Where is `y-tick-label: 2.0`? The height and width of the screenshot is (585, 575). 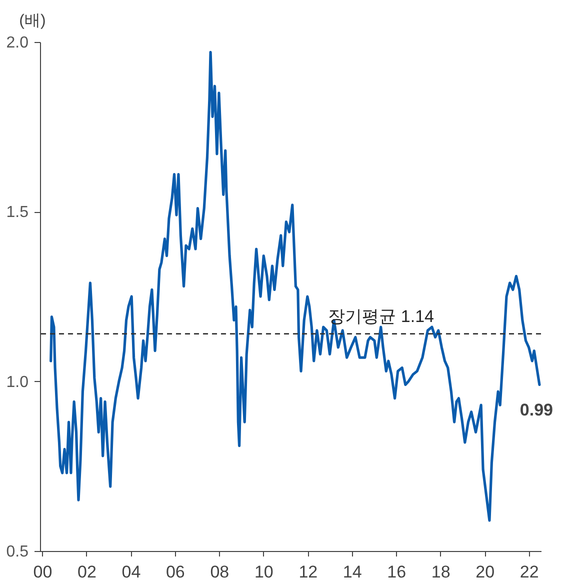 y-tick-label: 2.0 is located at coordinates (17, 43).